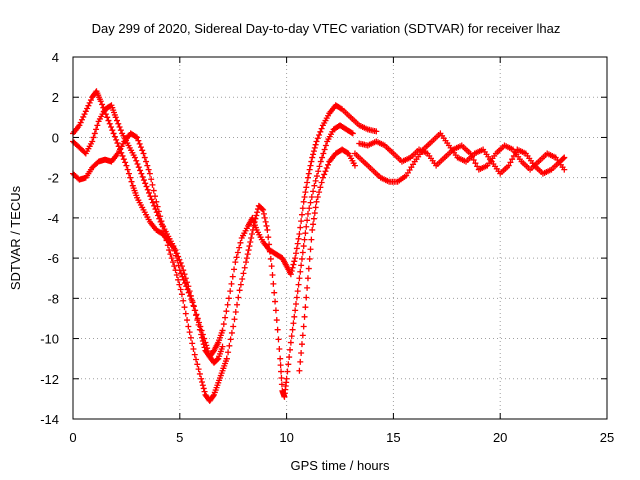 This screenshot has height=480, width=640. I want to click on y-tick-label: -14, so click(49, 419).